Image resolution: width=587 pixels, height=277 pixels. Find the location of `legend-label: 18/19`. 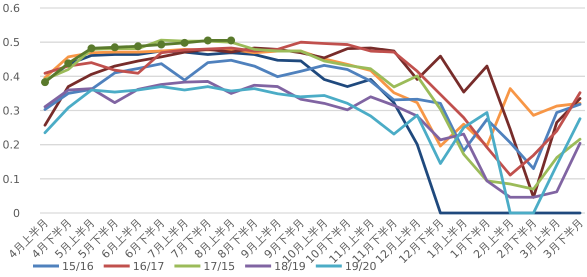

legend-label: 18/19 is located at coordinates (290, 266).